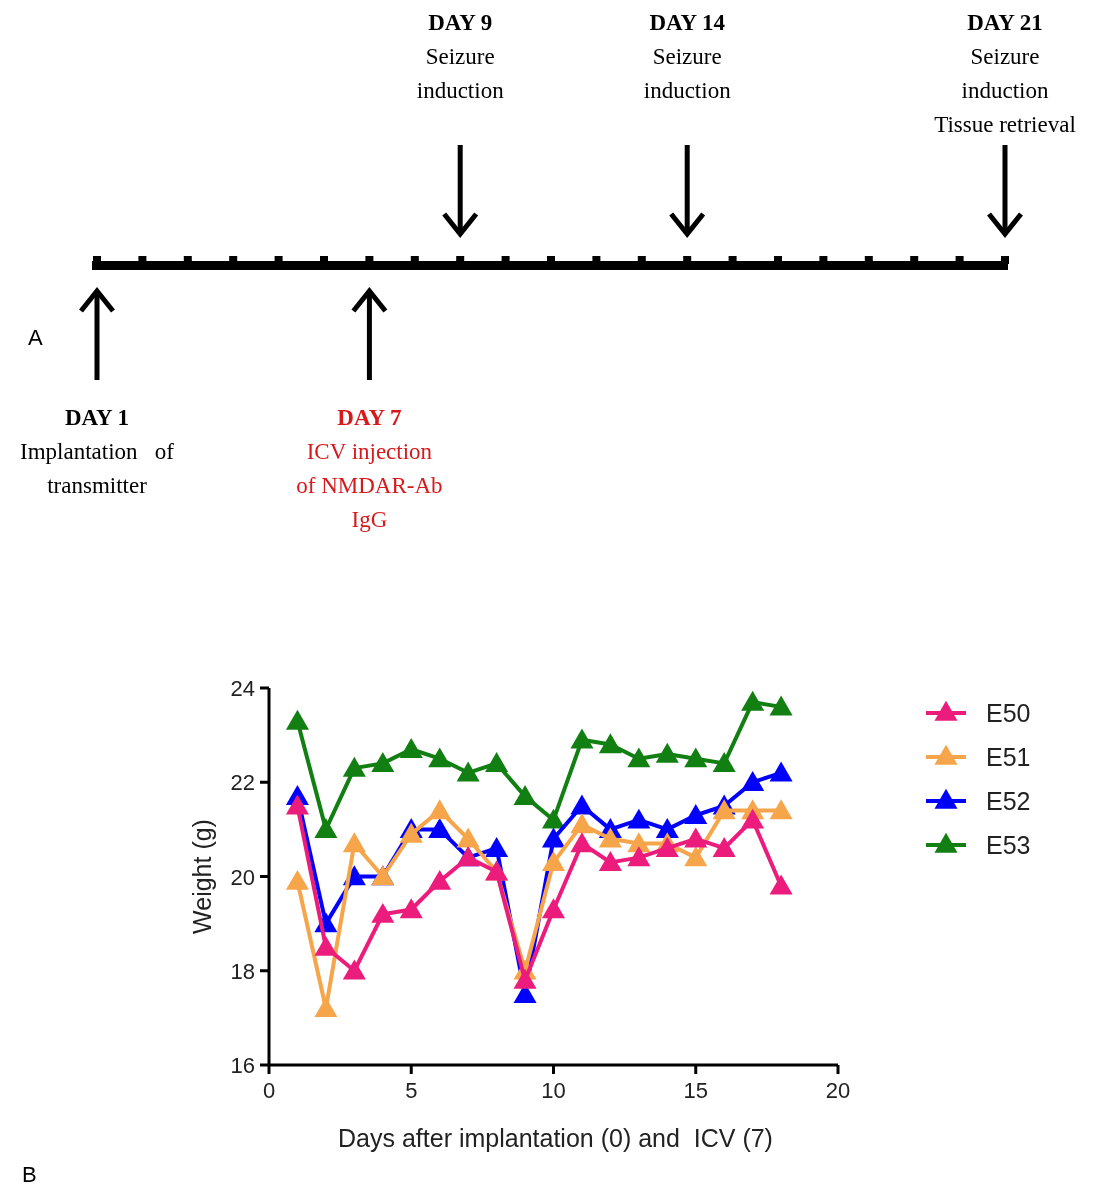 The width and height of the screenshot is (1097, 1189). Describe the element at coordinates (460, 56) in the screenshot. I see `text: DAY 9 Seizure induction` at that location.